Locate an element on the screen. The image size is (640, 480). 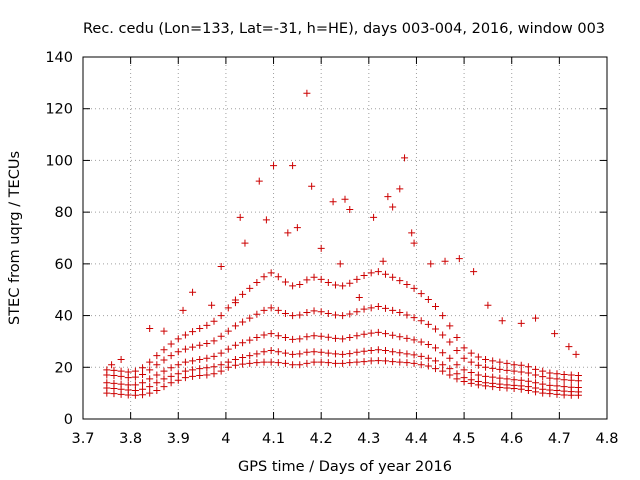
y-tick-label: 120 is located at coordinates (59, 110).